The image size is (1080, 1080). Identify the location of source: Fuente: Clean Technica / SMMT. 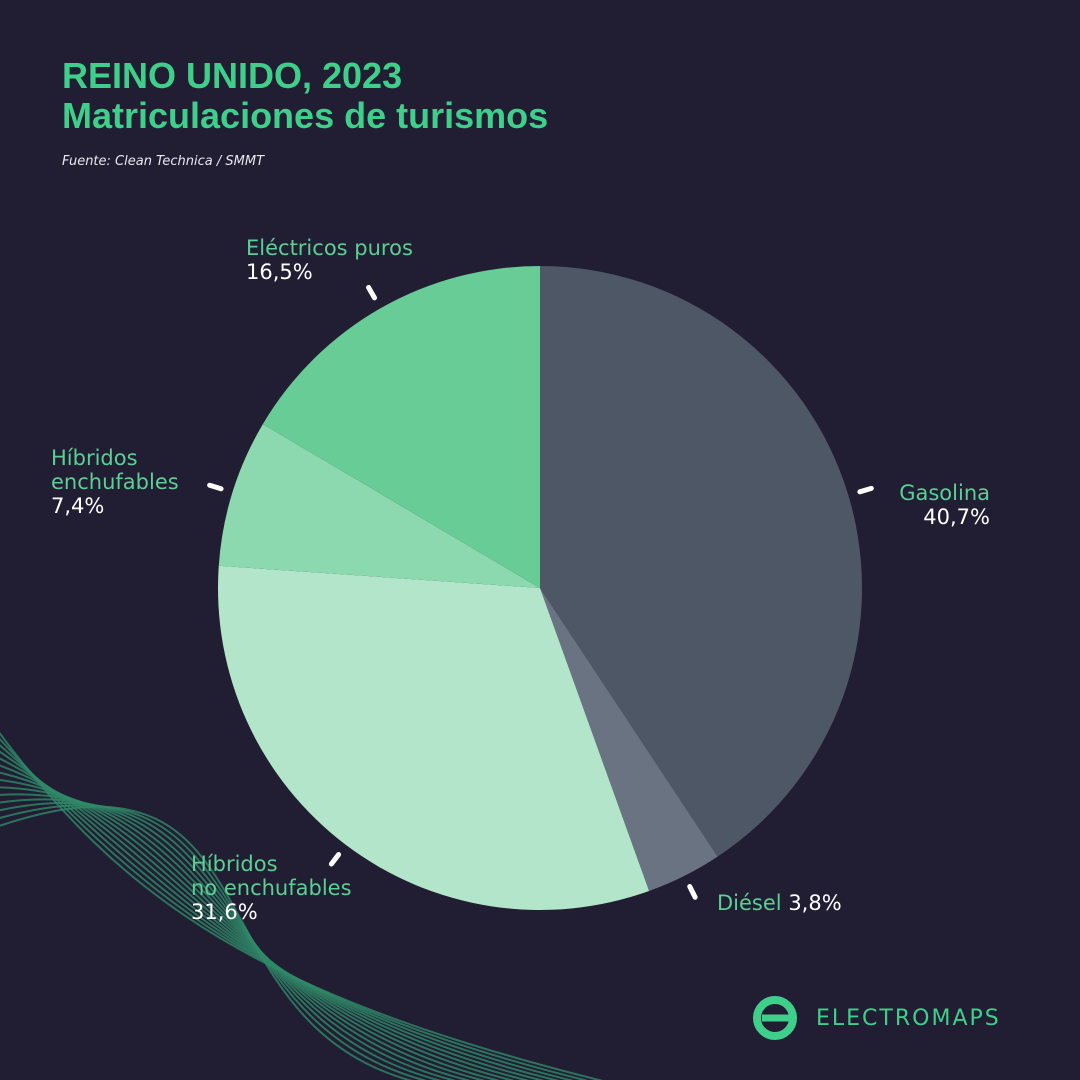
(163, 161).